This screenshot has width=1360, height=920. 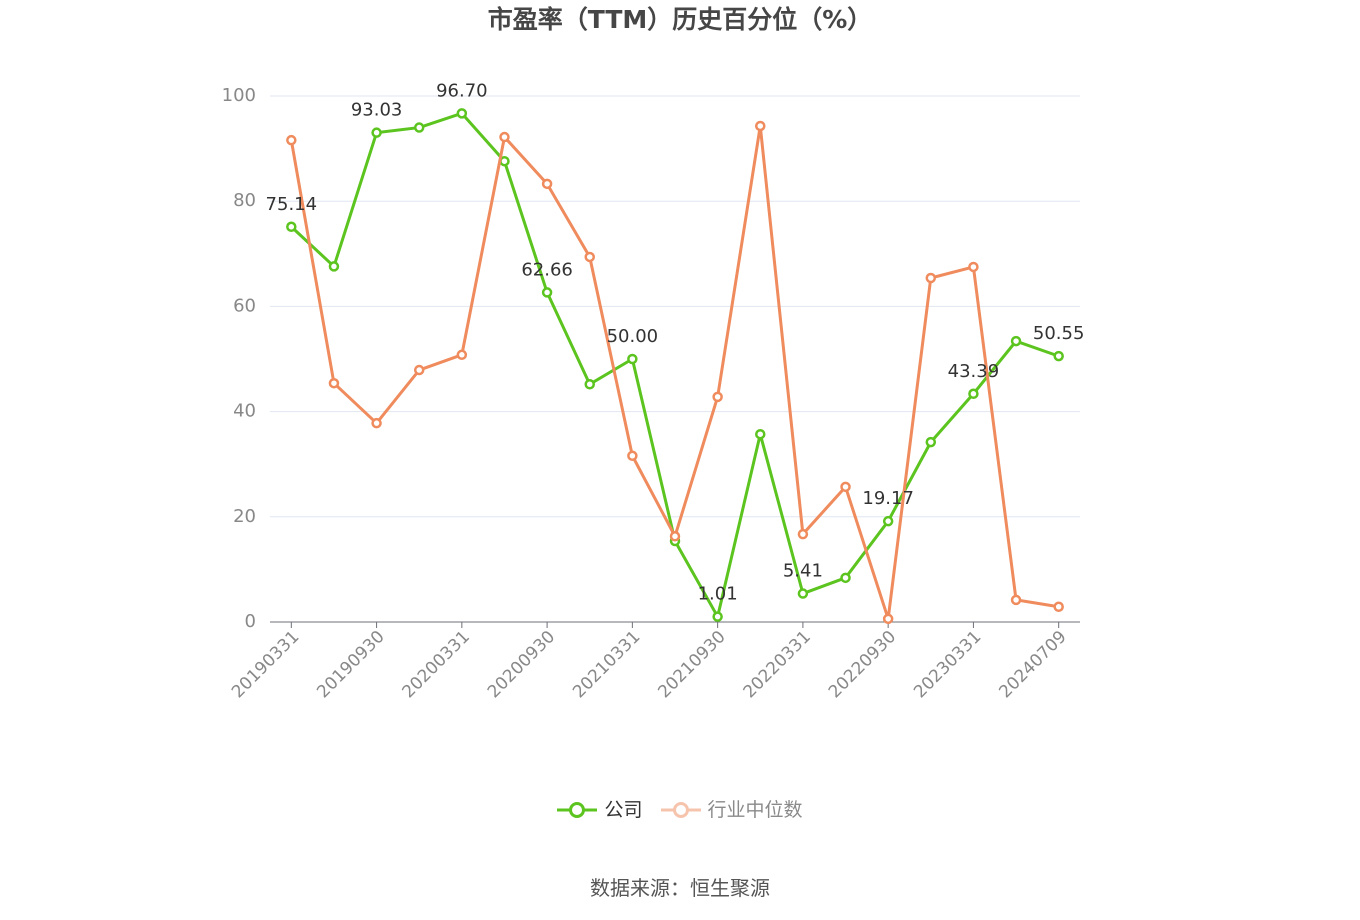 What do you see at coordinates (1059, 333) in the screenshot?
I see `series-0-data-label: 50.55` at bounding box center [1059, 333].